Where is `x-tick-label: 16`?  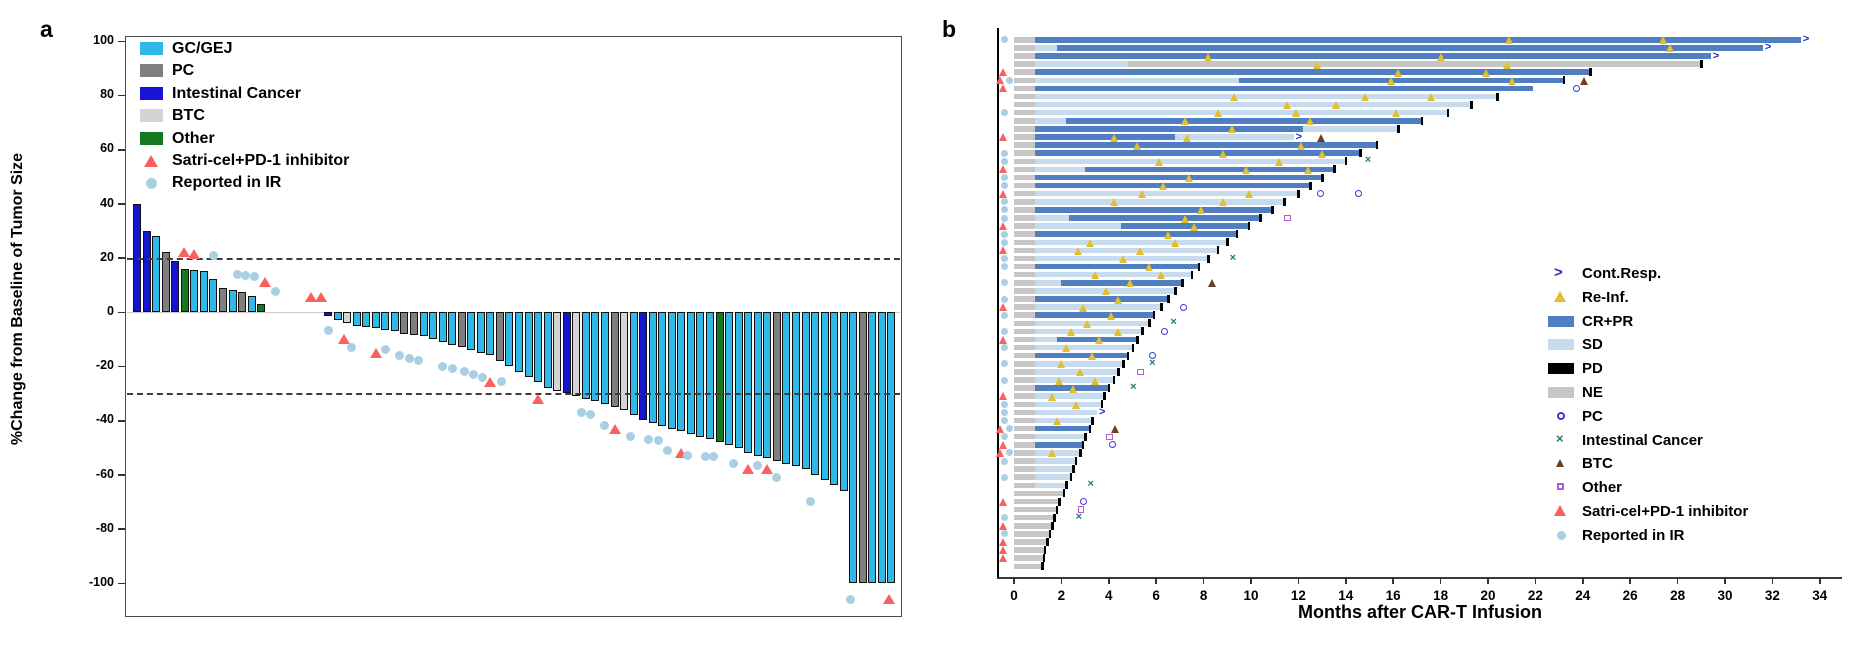
x-tick-label: 16 is located at coordinates (1393, 595).